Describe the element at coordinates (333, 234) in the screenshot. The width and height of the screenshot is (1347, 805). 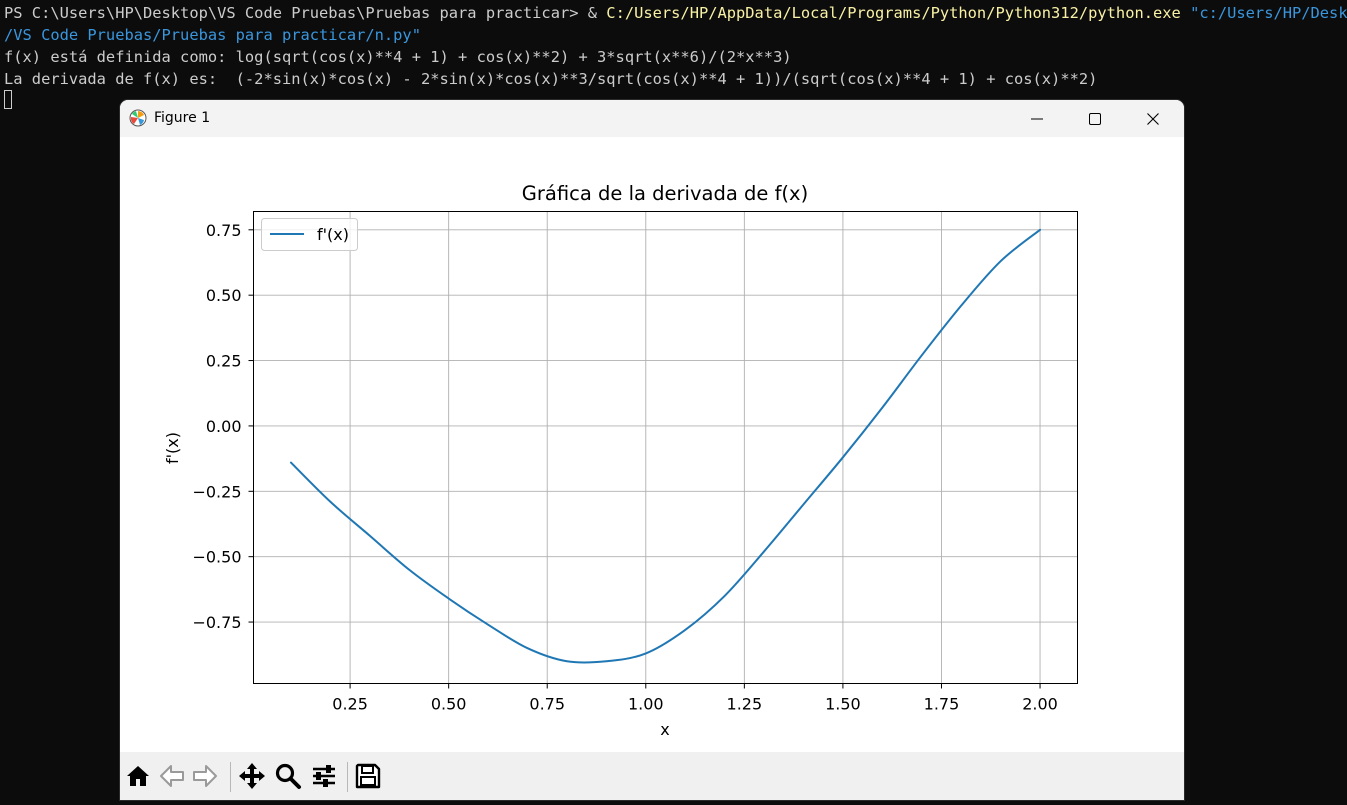
I see `legend-label: f'(x)` at that location.